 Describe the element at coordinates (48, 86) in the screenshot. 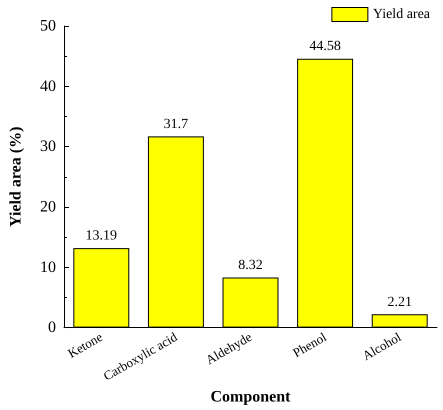

I see `y-tick-label: 40` at that location.